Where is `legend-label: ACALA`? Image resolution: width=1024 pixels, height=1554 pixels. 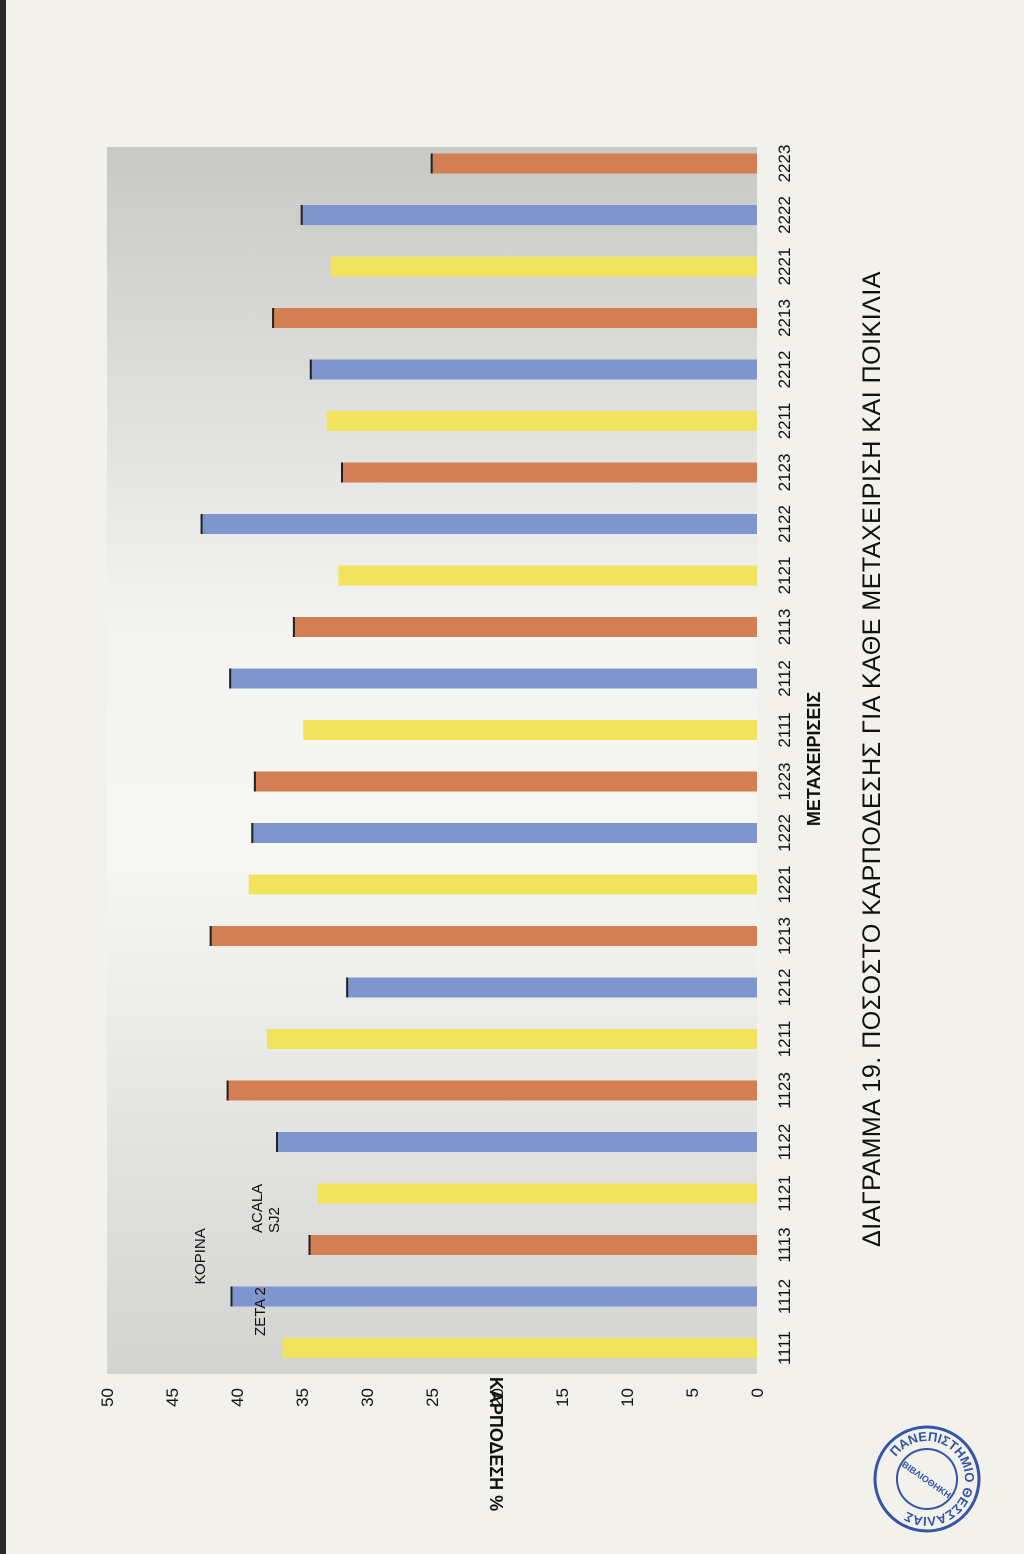 legend-label: ACALA is located at coordinates (257, 1208).